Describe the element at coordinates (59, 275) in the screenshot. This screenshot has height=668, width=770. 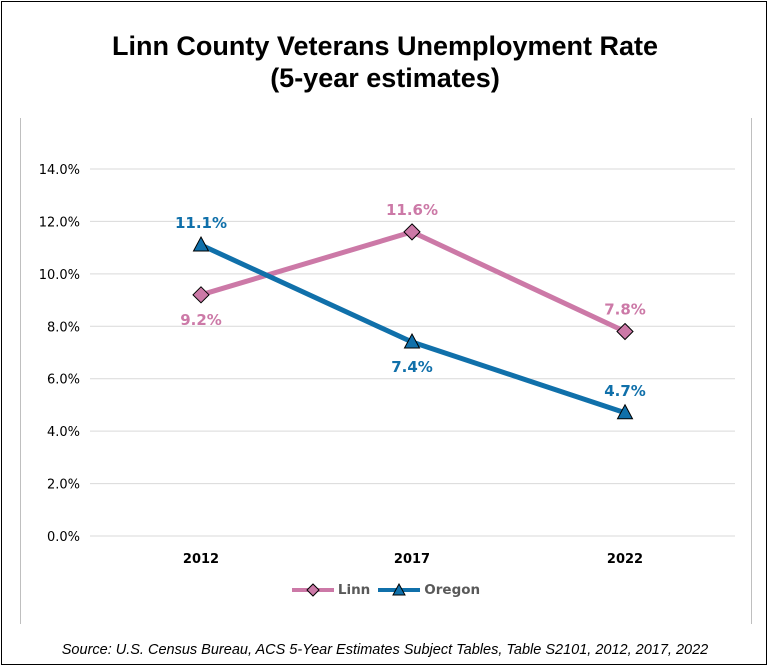
I see `y-tick-label: 10.0%` at that location.